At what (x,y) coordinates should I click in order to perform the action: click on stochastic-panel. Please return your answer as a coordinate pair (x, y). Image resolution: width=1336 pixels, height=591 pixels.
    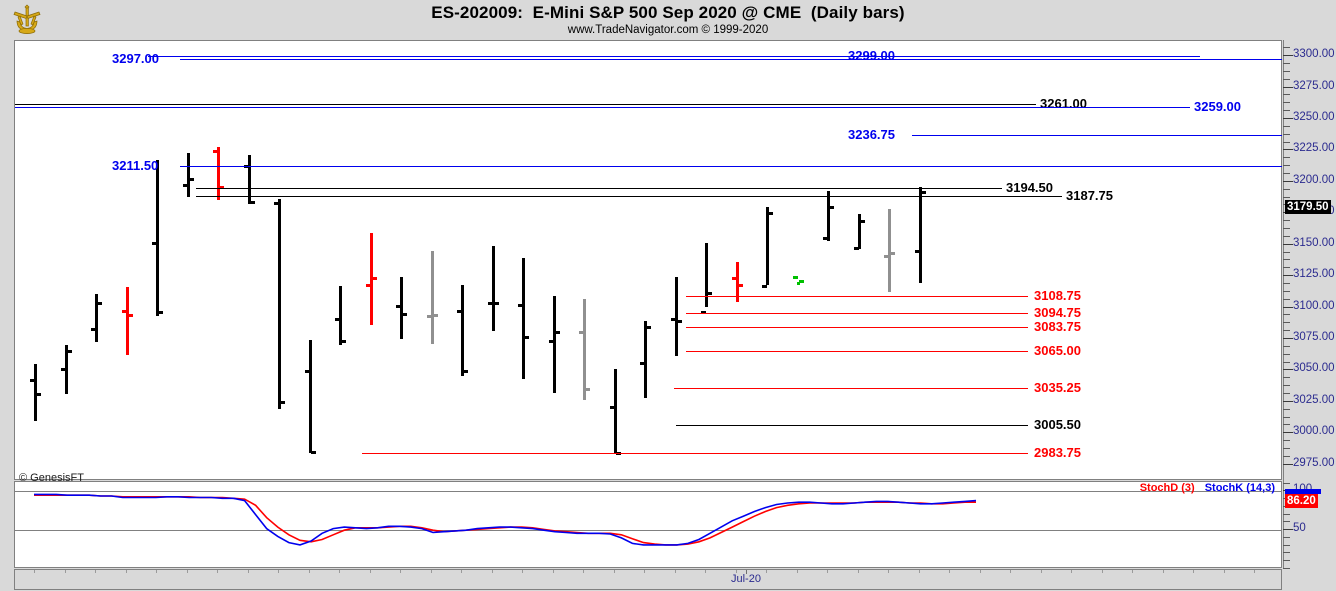
    Looking at the image, I should click on (648, 524).